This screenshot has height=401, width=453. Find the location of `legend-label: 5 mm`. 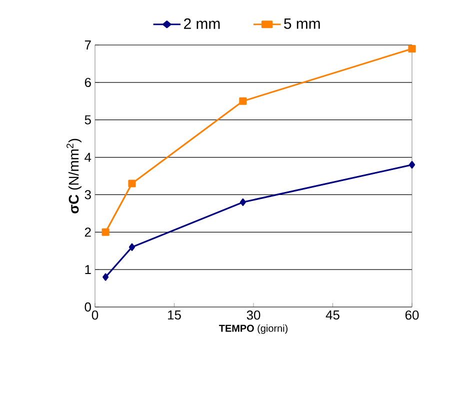

legend-label: 5 mm is located at coordinates (302, 23).